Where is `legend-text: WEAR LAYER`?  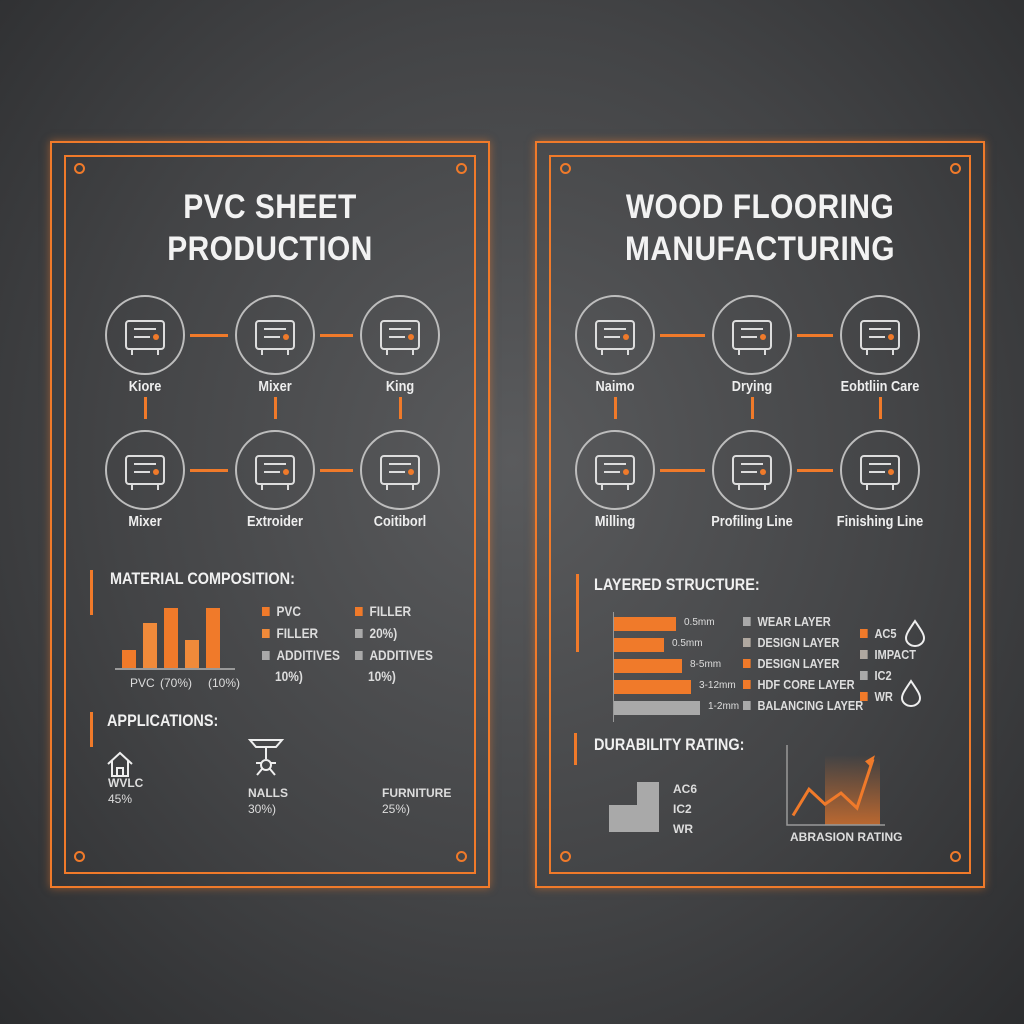 legend-text: WEAR LAYER is located at coordinates (794, 621).